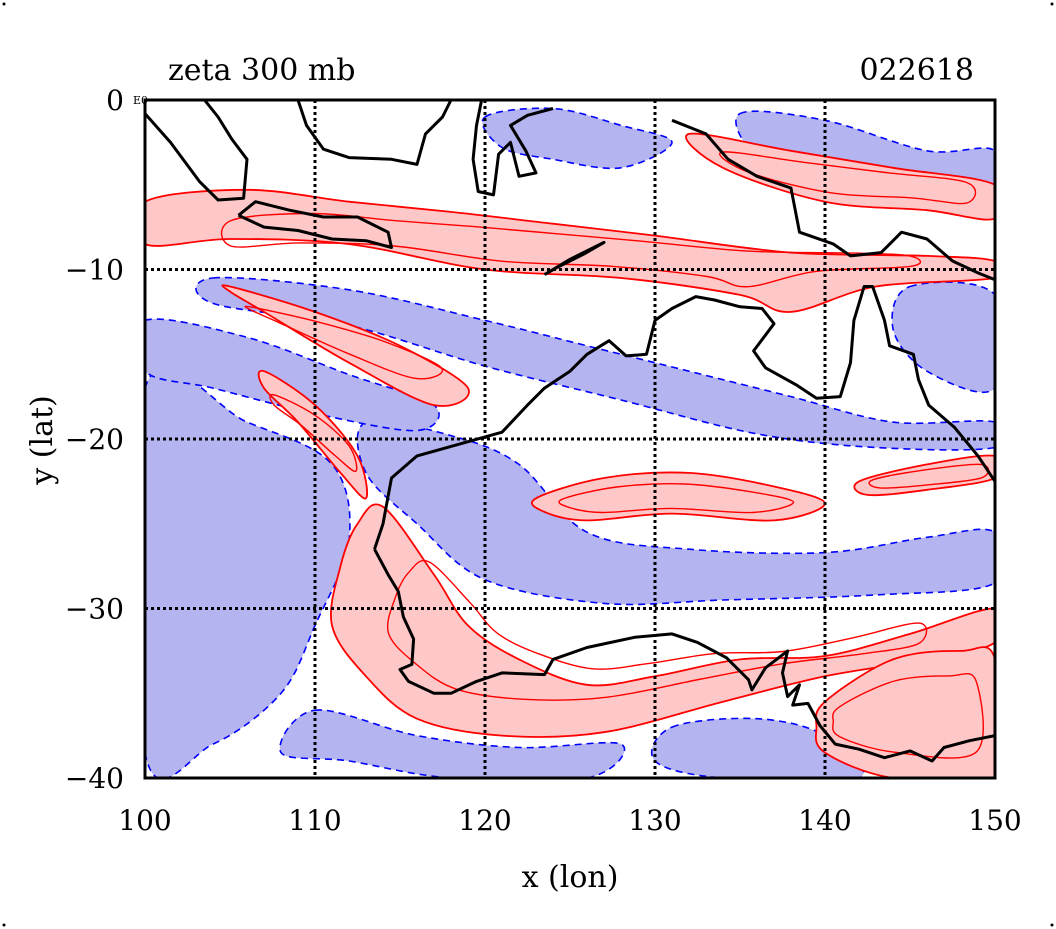  Describe the element at coordinates (929, 476) in the screenshot. I see `positive-inner-contour-east-band` at that location.